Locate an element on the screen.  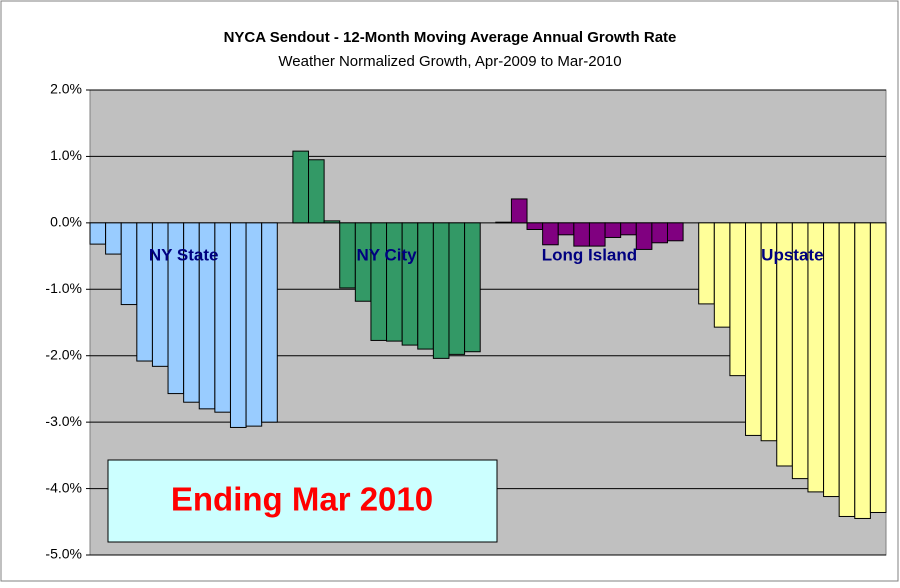
series-label: Long Island is located at coordinates (589, 254).